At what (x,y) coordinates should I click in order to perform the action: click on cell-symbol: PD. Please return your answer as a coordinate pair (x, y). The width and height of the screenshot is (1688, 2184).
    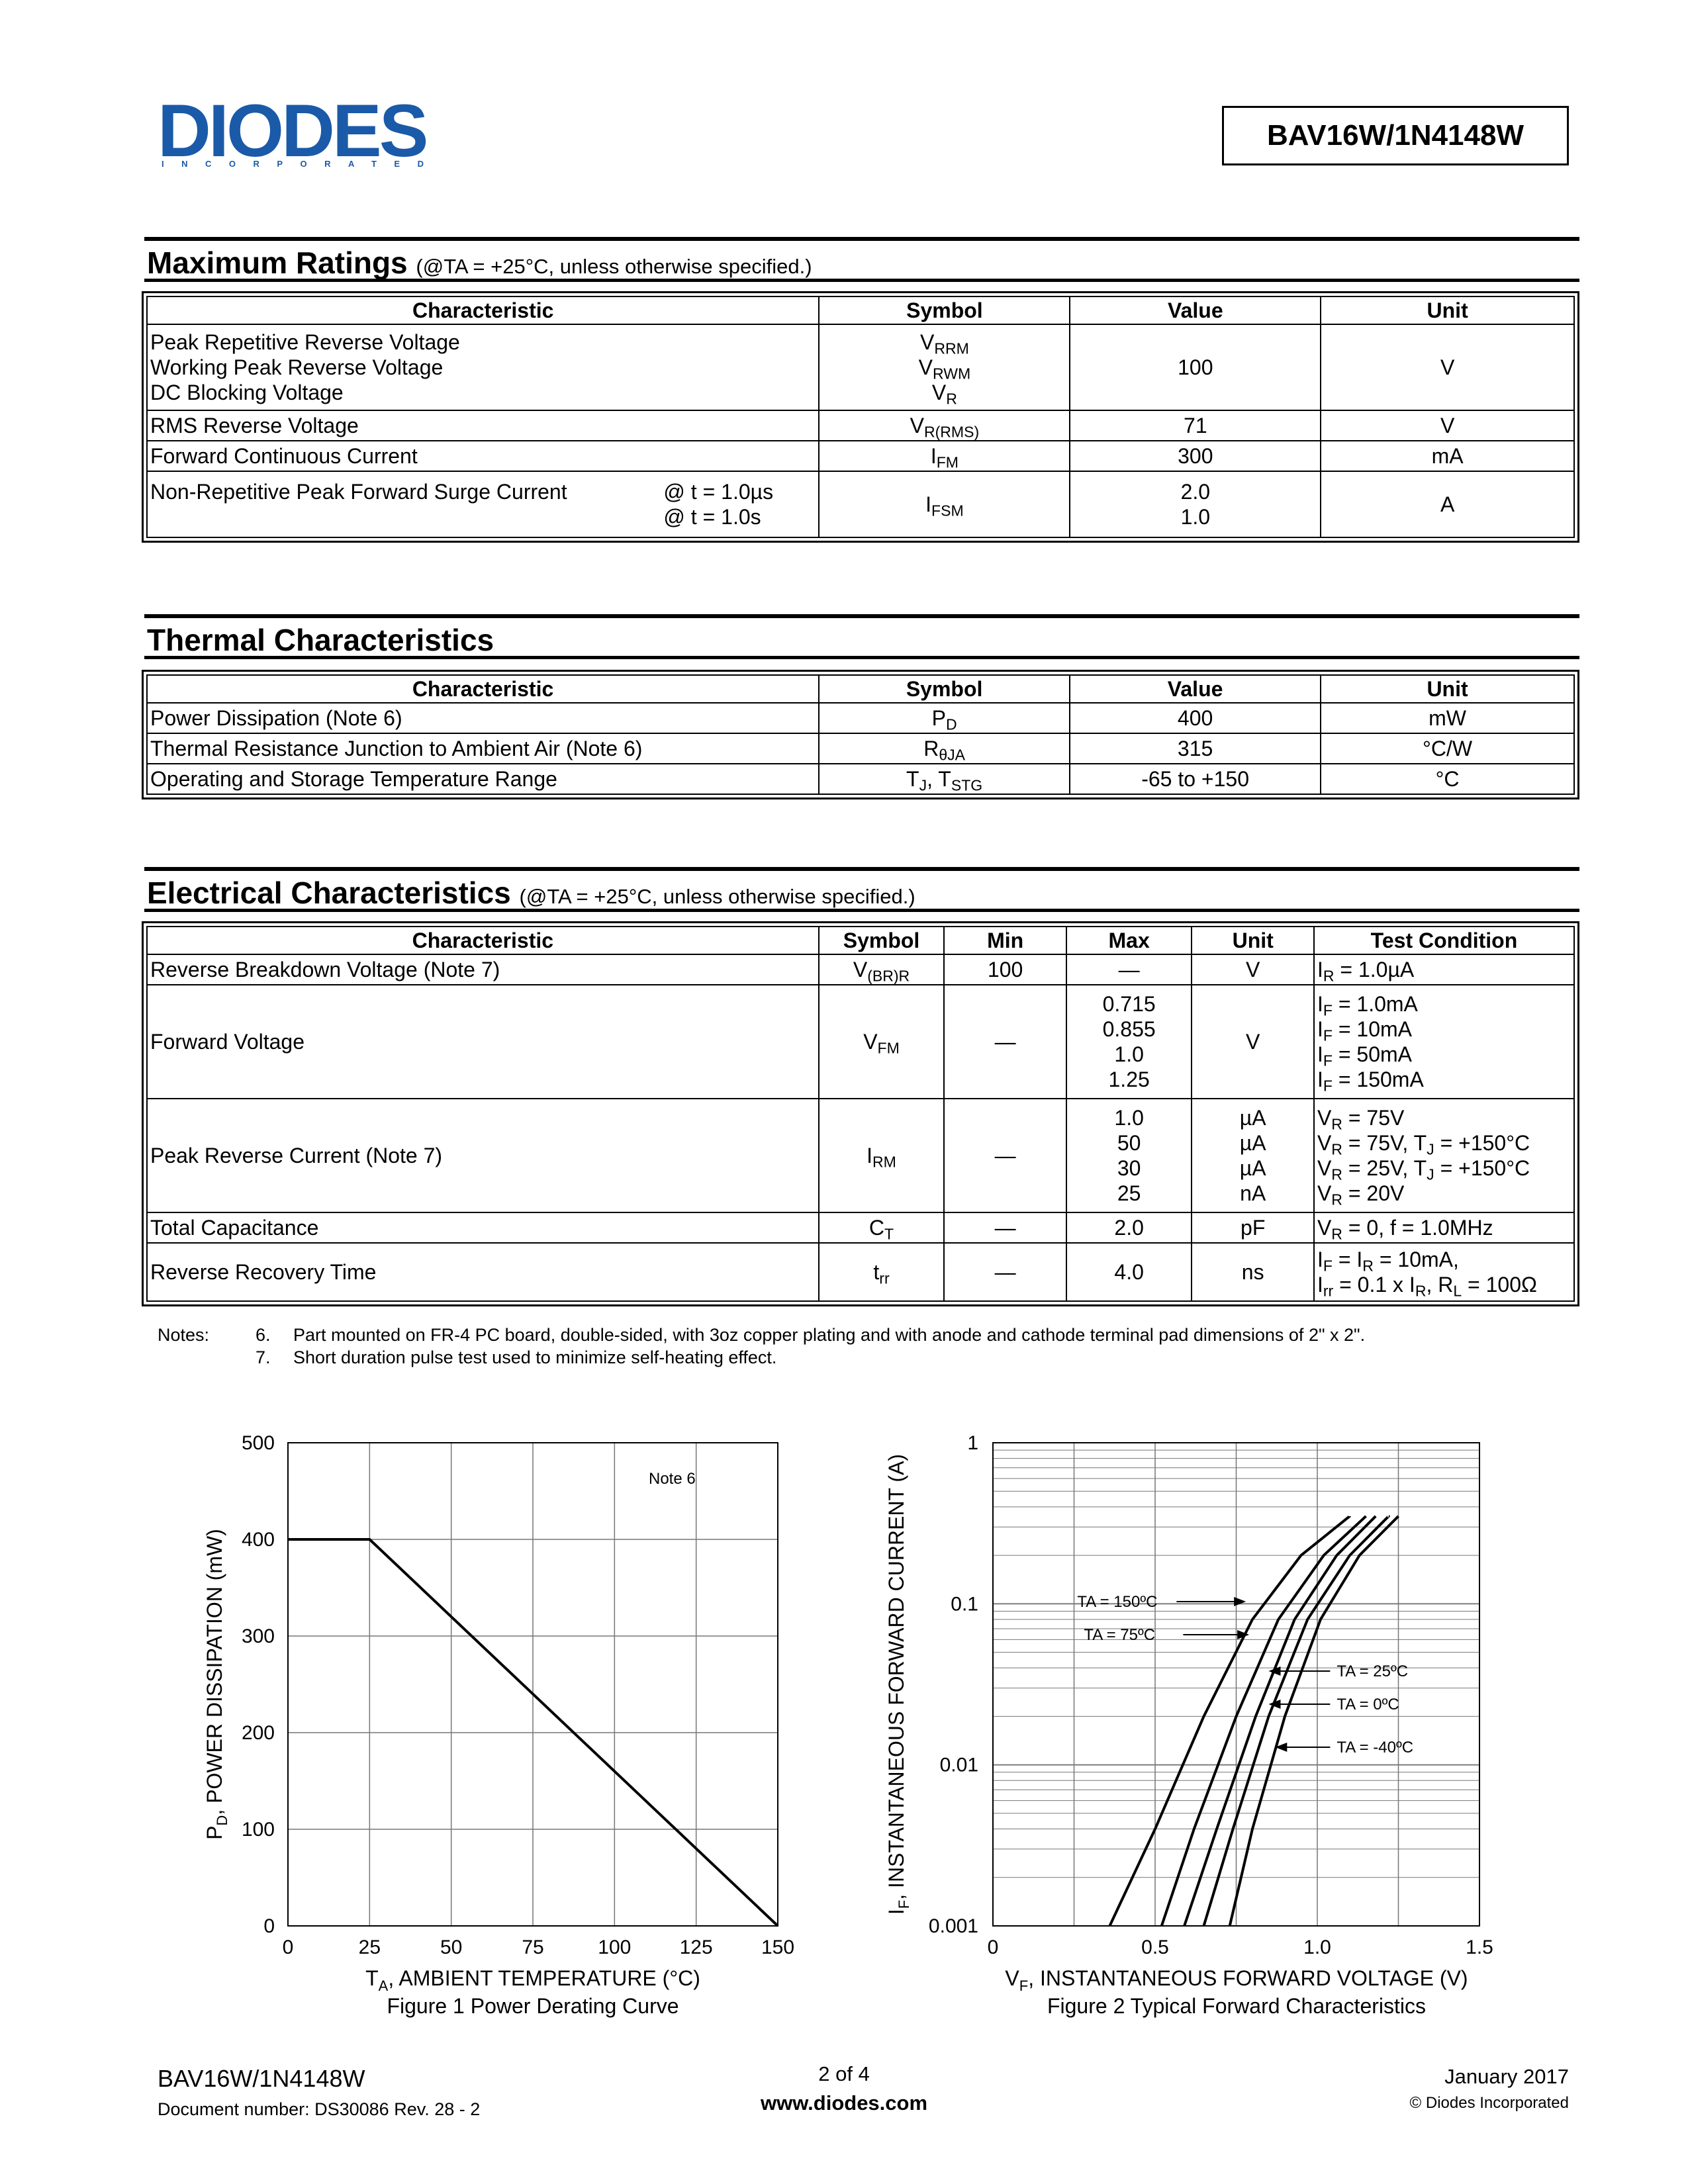
    Looking at the image, I should click on (944, 718).